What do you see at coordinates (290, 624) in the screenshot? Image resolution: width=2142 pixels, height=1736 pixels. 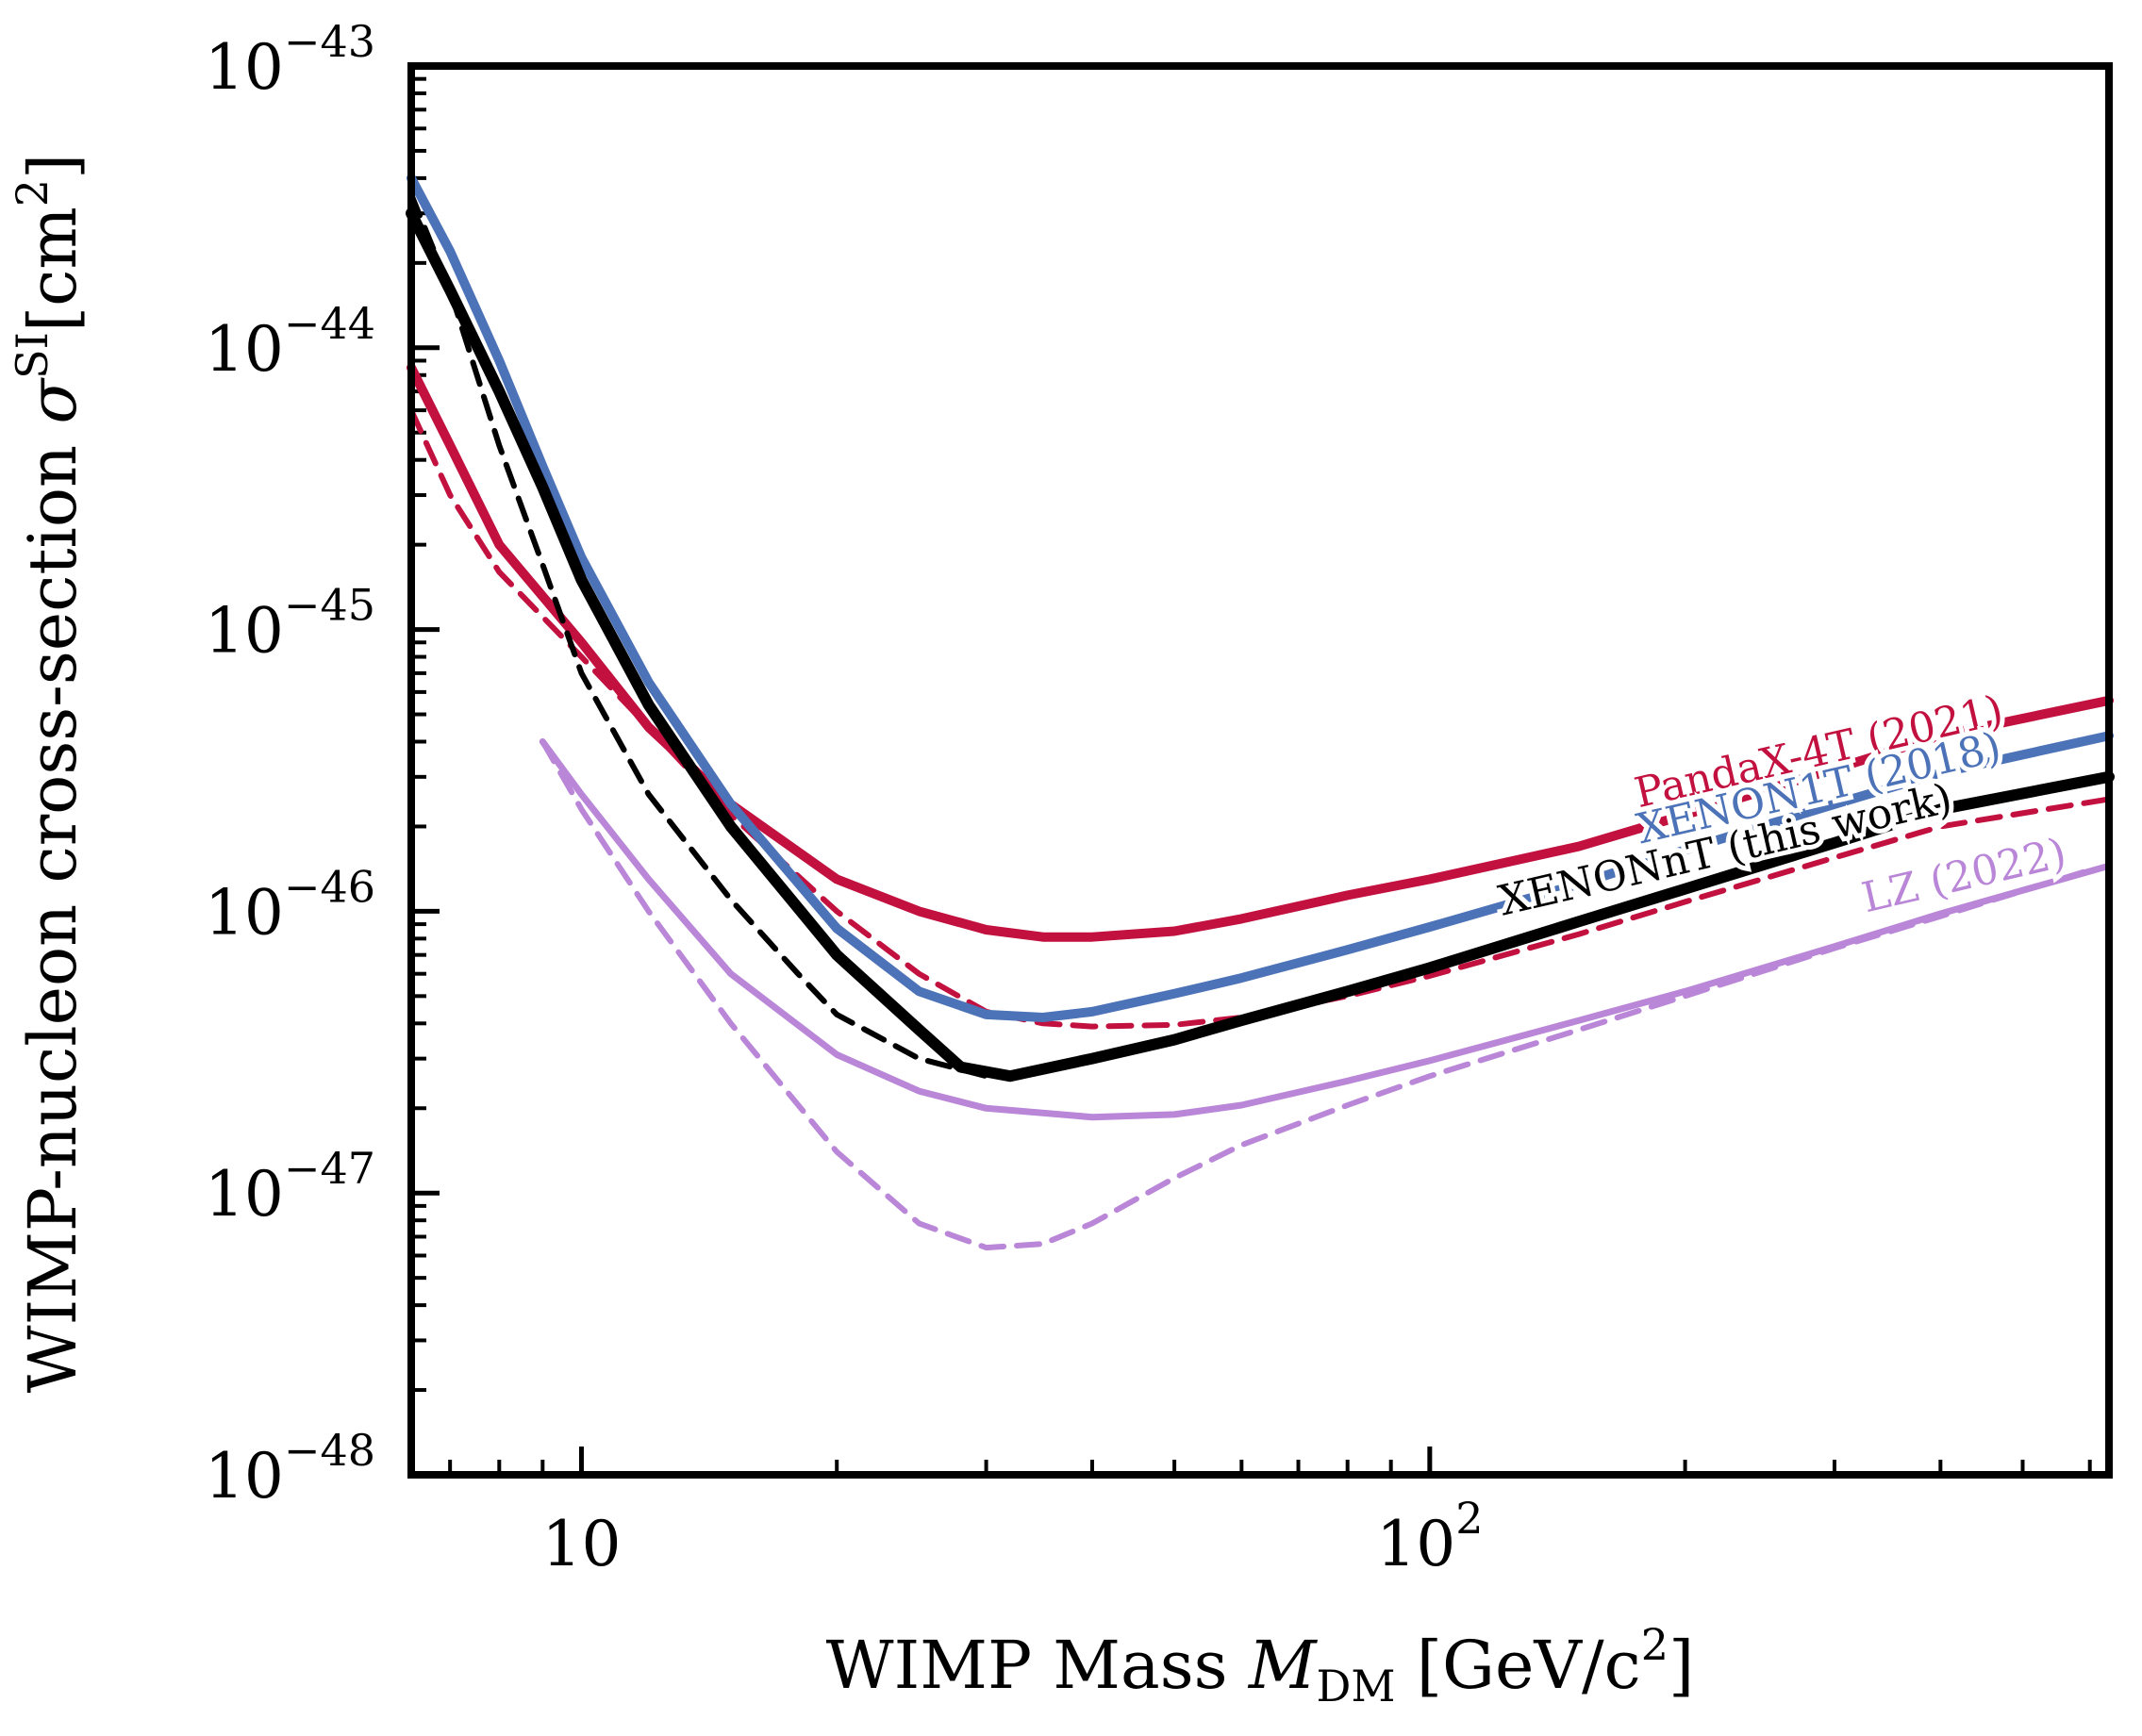 I see `y-tick-label: 10−45` at bounding box center [290, 624].